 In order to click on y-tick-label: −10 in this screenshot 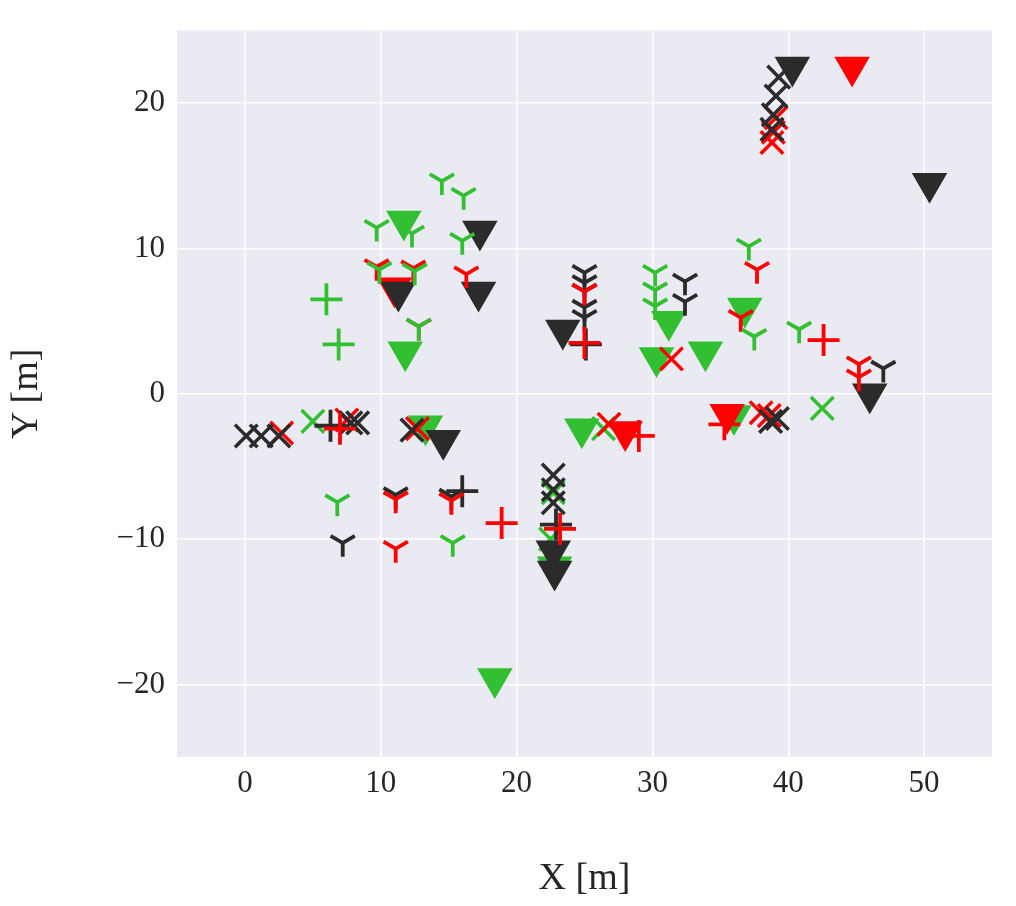, I will do `click(140, 537)`.